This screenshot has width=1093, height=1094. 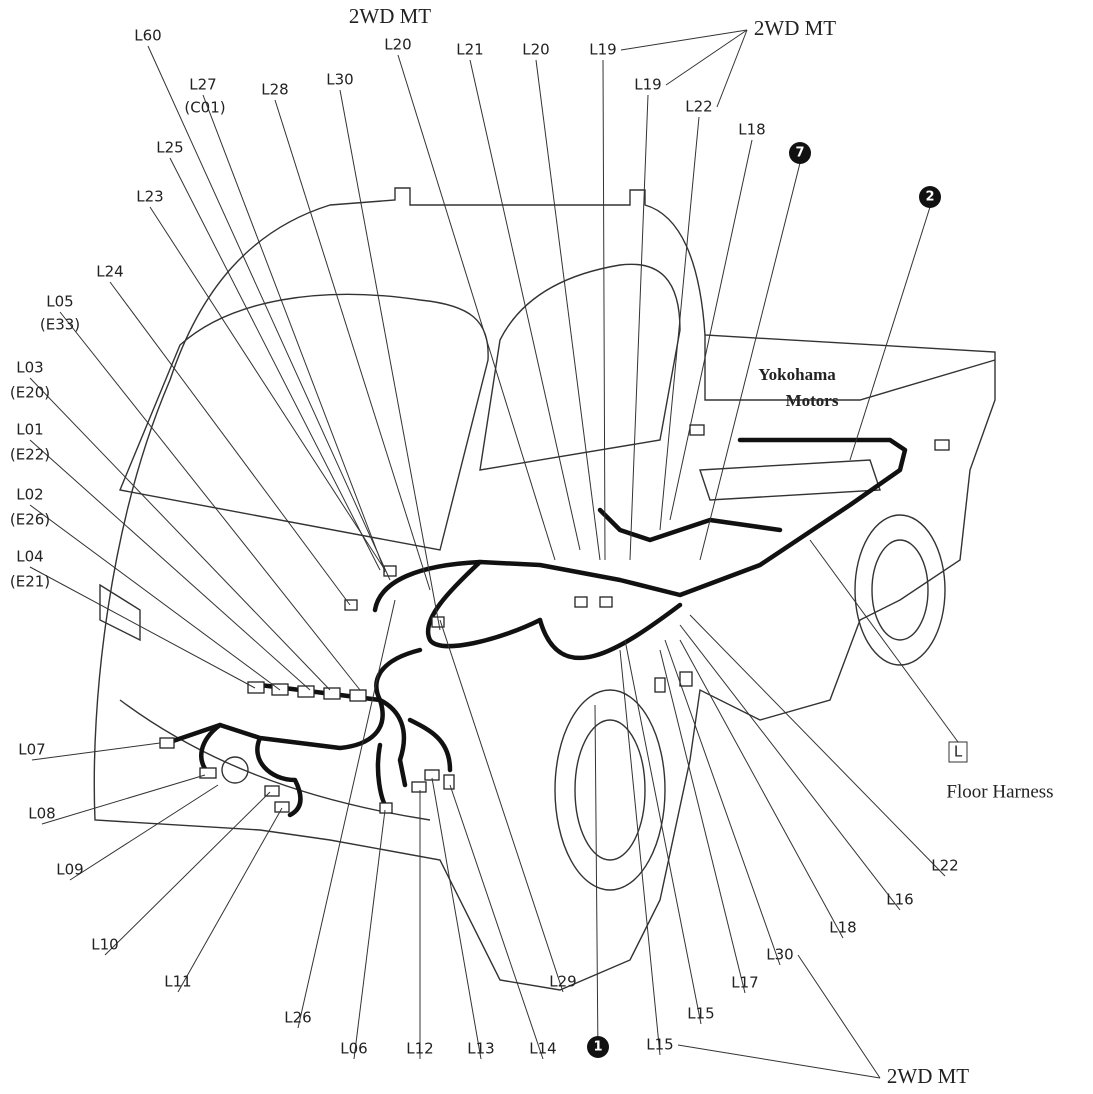 What do you see at coordinates (109, 272) in the screenshot?
I see `label: L24` at bounding box center [109, 272].